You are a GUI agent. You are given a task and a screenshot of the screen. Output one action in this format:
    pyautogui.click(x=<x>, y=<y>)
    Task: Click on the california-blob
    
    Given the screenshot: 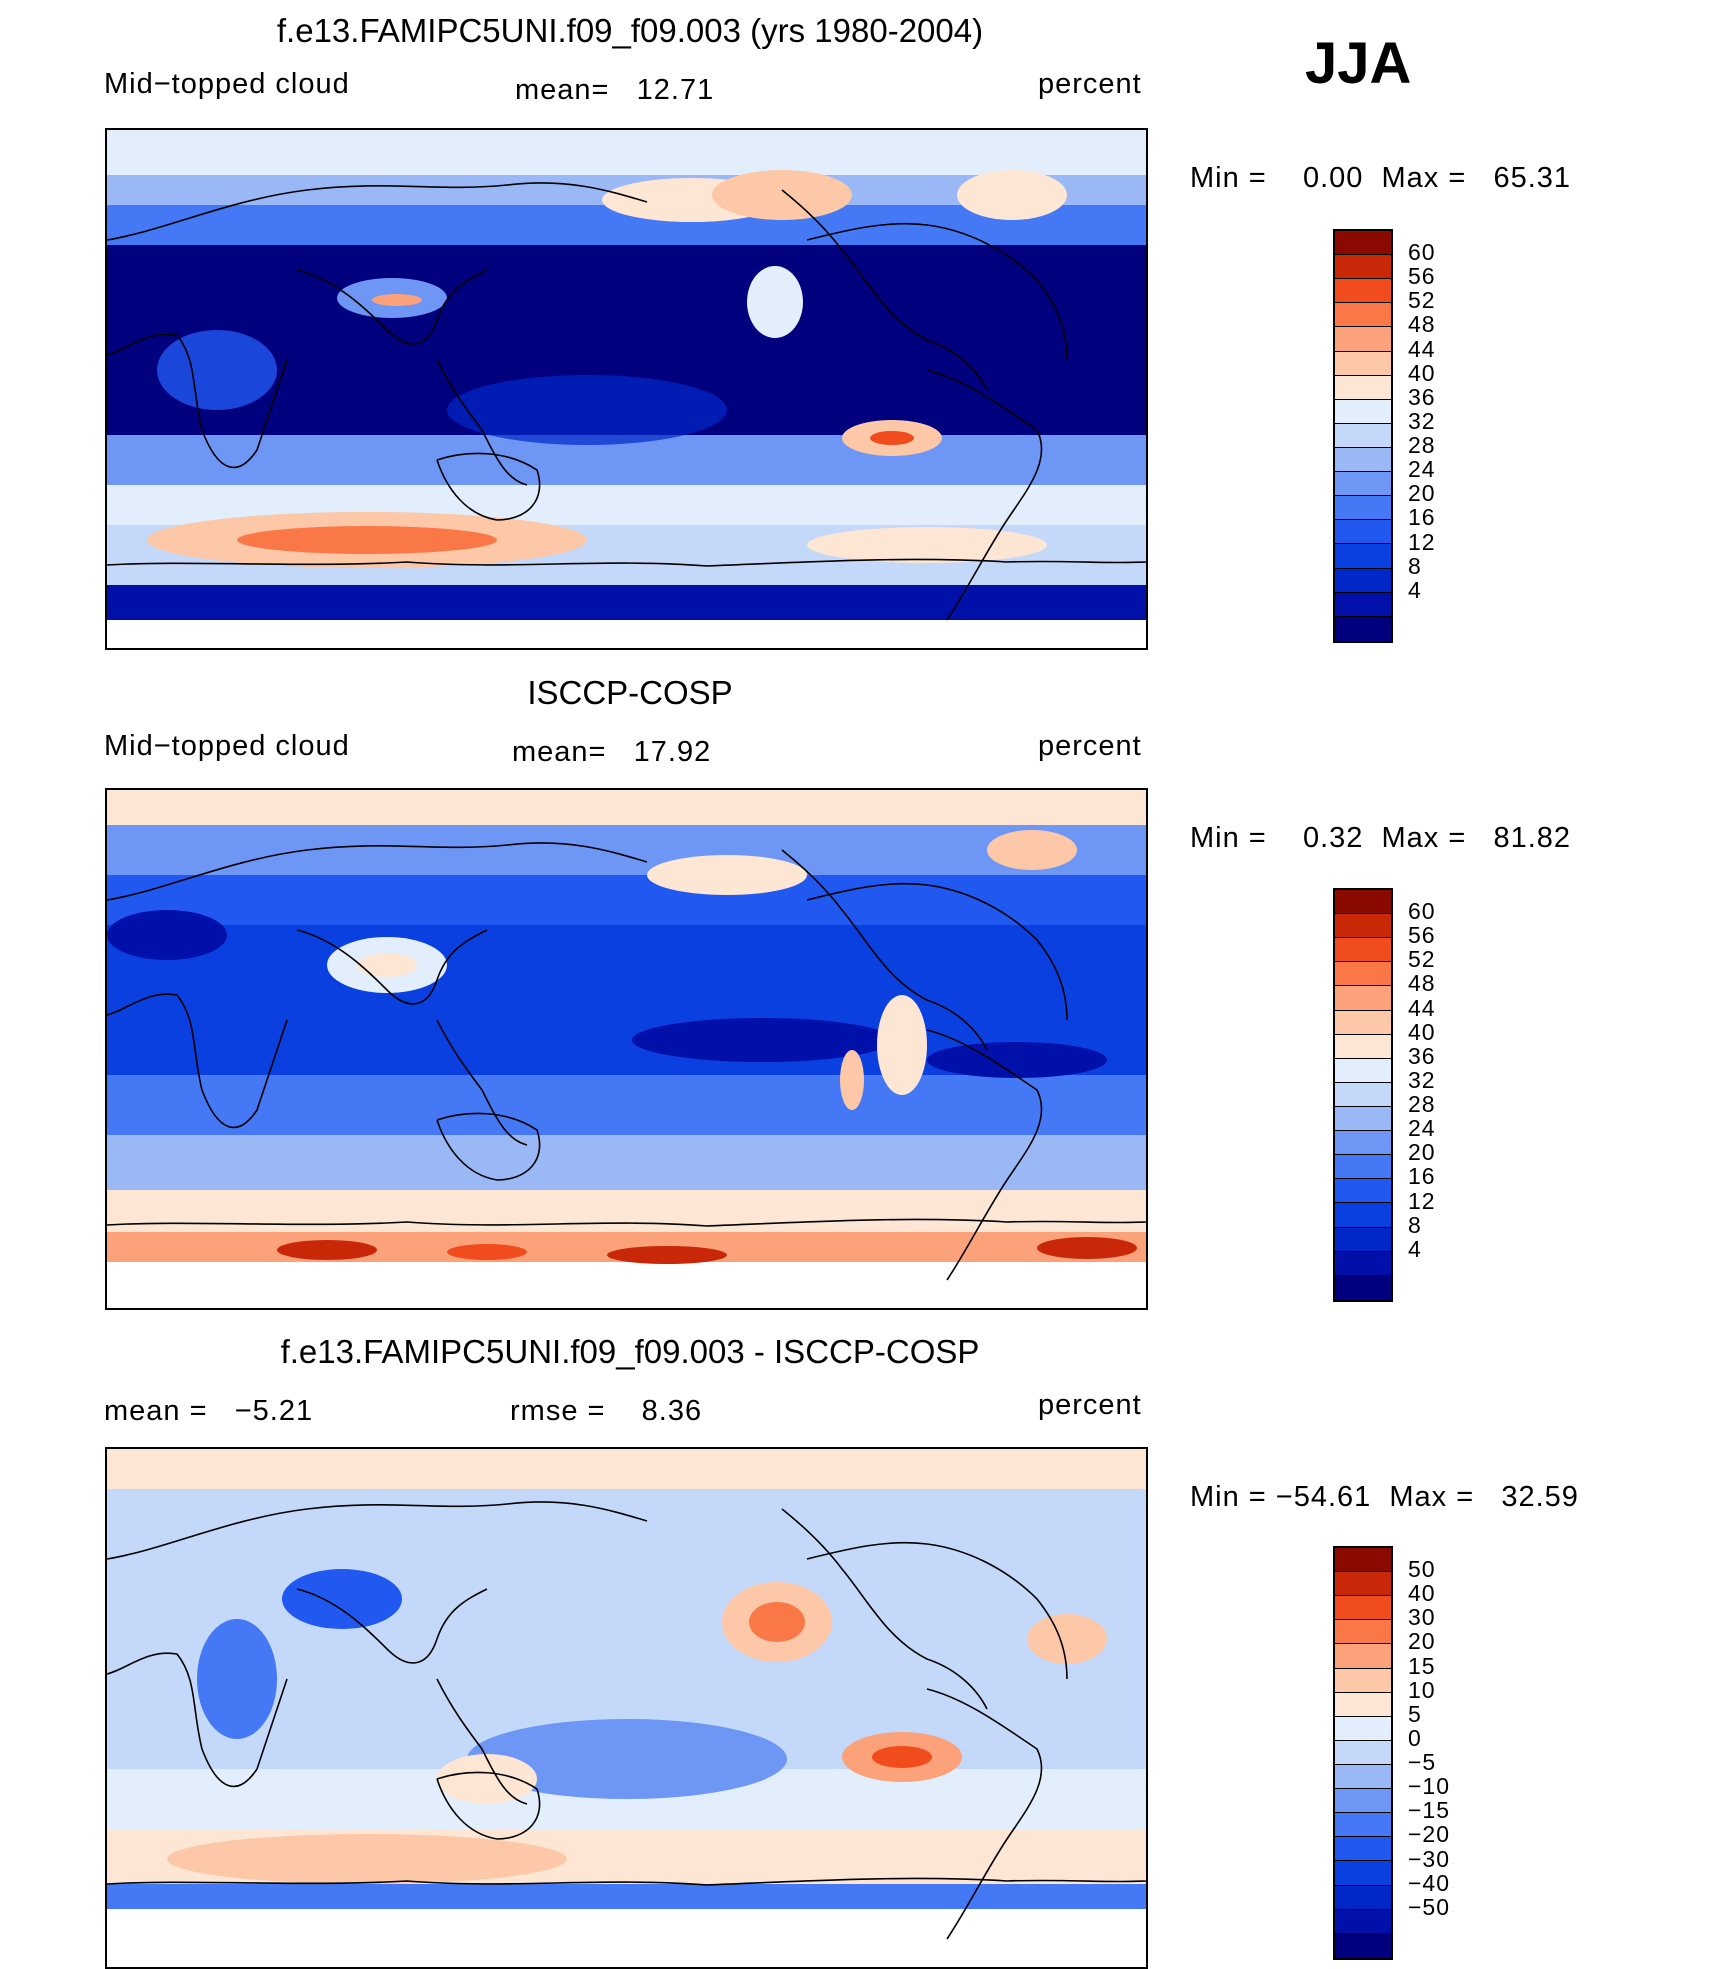 What is the action you would take?
    pyautogui.click(x=775, y=302)
    